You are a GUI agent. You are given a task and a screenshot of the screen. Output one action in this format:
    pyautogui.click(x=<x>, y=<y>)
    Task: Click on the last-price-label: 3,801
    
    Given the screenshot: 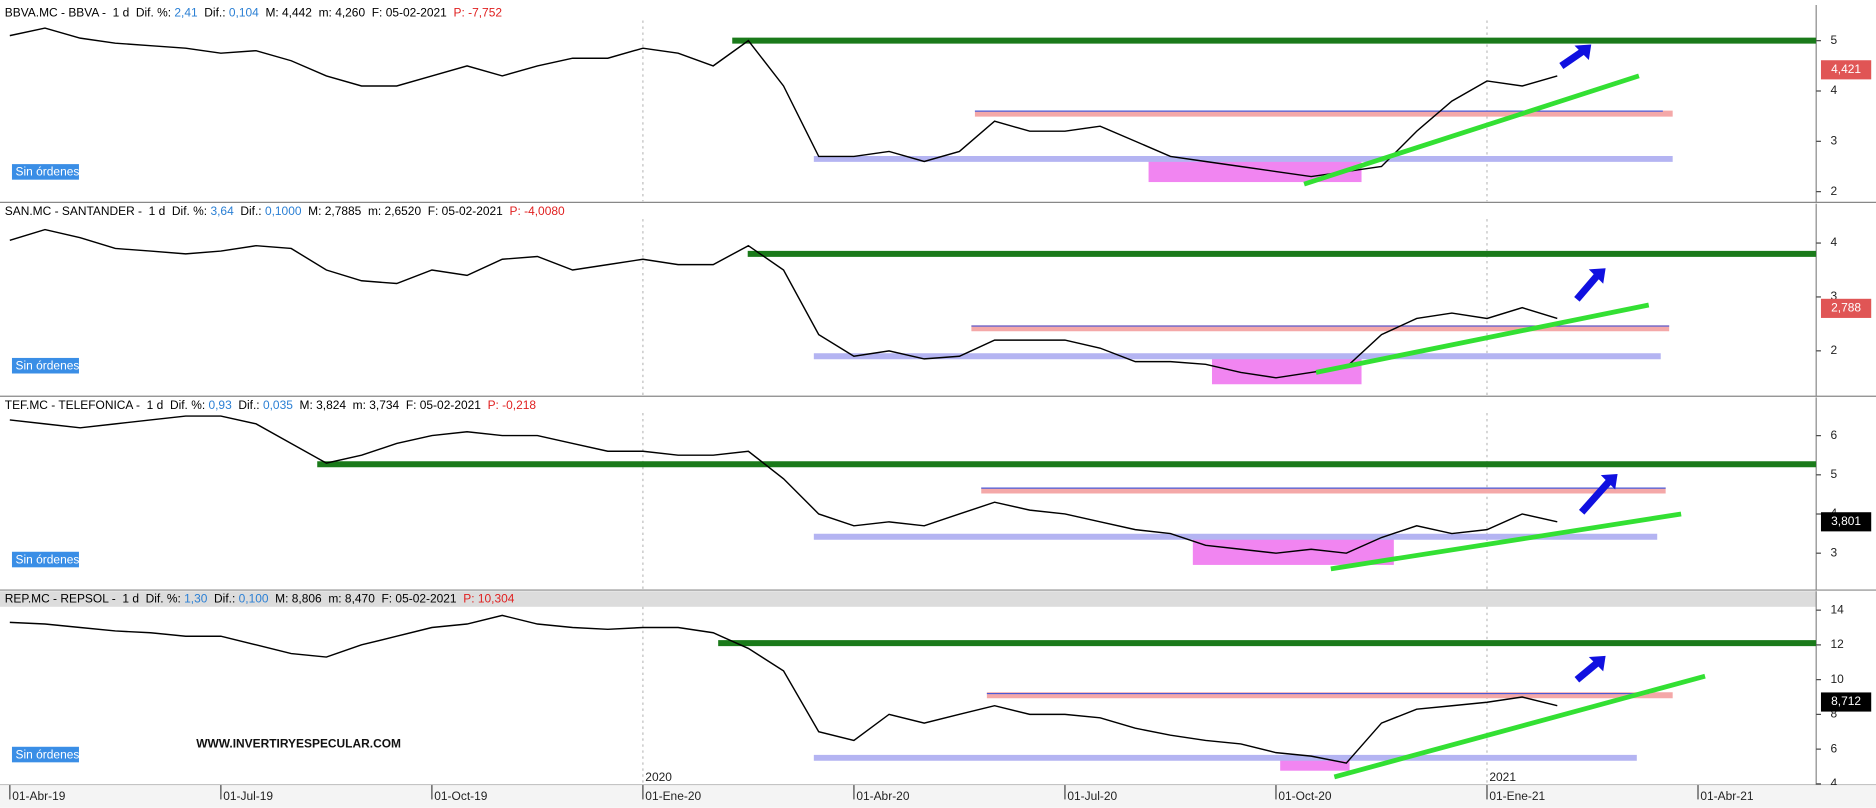 What is the action you would take?
    pyautogui.click(x=1846, y=521)
    